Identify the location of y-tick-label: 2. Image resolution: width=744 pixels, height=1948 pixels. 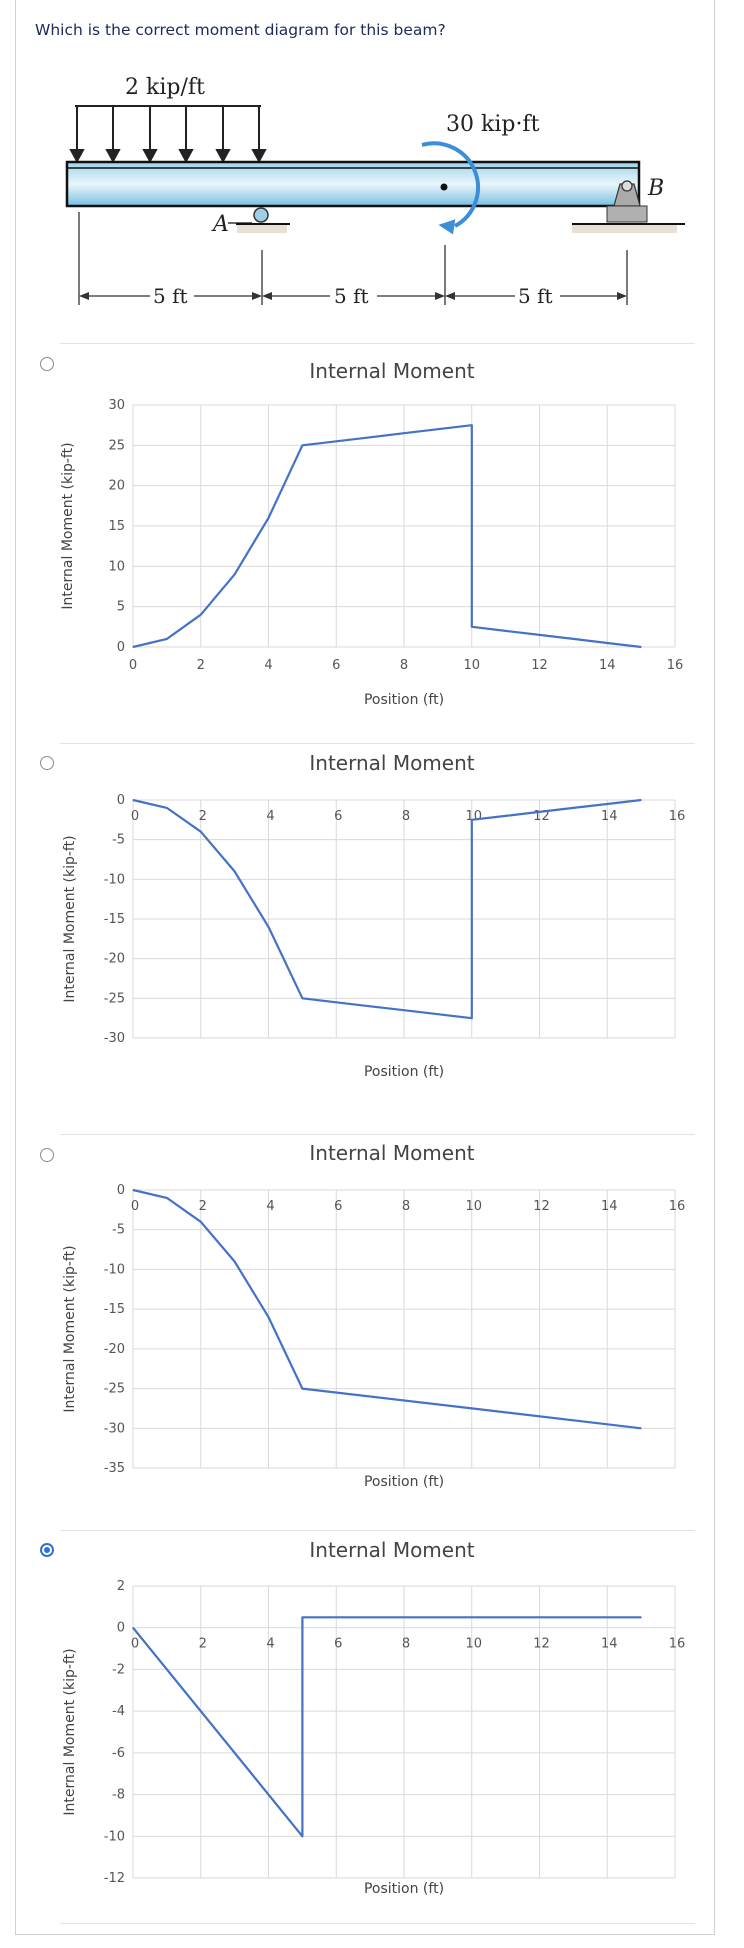
(121, 1586).